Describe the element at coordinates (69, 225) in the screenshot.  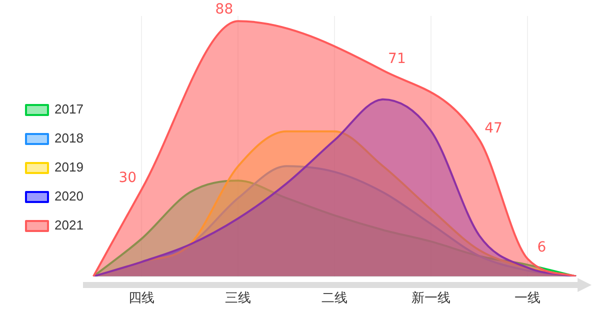
I see `legend-label: 2021` at that location.